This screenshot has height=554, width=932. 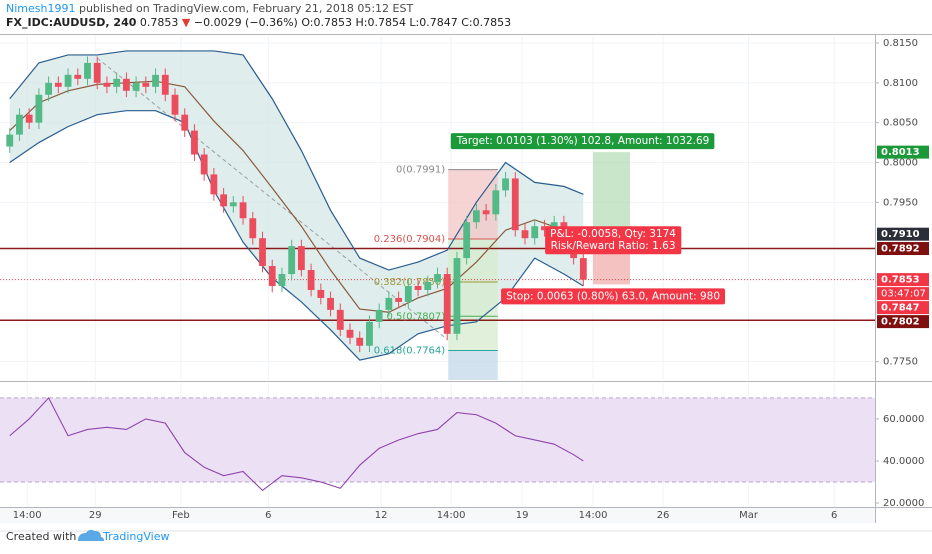 What do you see at coordinates (406, 22) in the screenshot?
I see `ohlc: O:0.7853 H:0.7854 L:0.7847 C:0.7853` at bounding box center [406, 22].